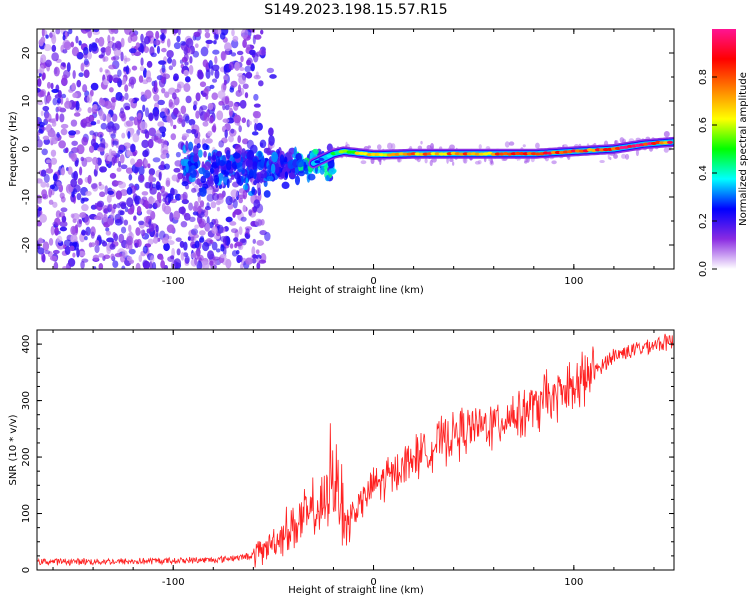 This screenshot has width=750, height=600. What do you see at coordinates (743, 149) in the screenshot?
I see `colorbar-label: Normalized spectral amplitude` at bounding box center [743, 149].